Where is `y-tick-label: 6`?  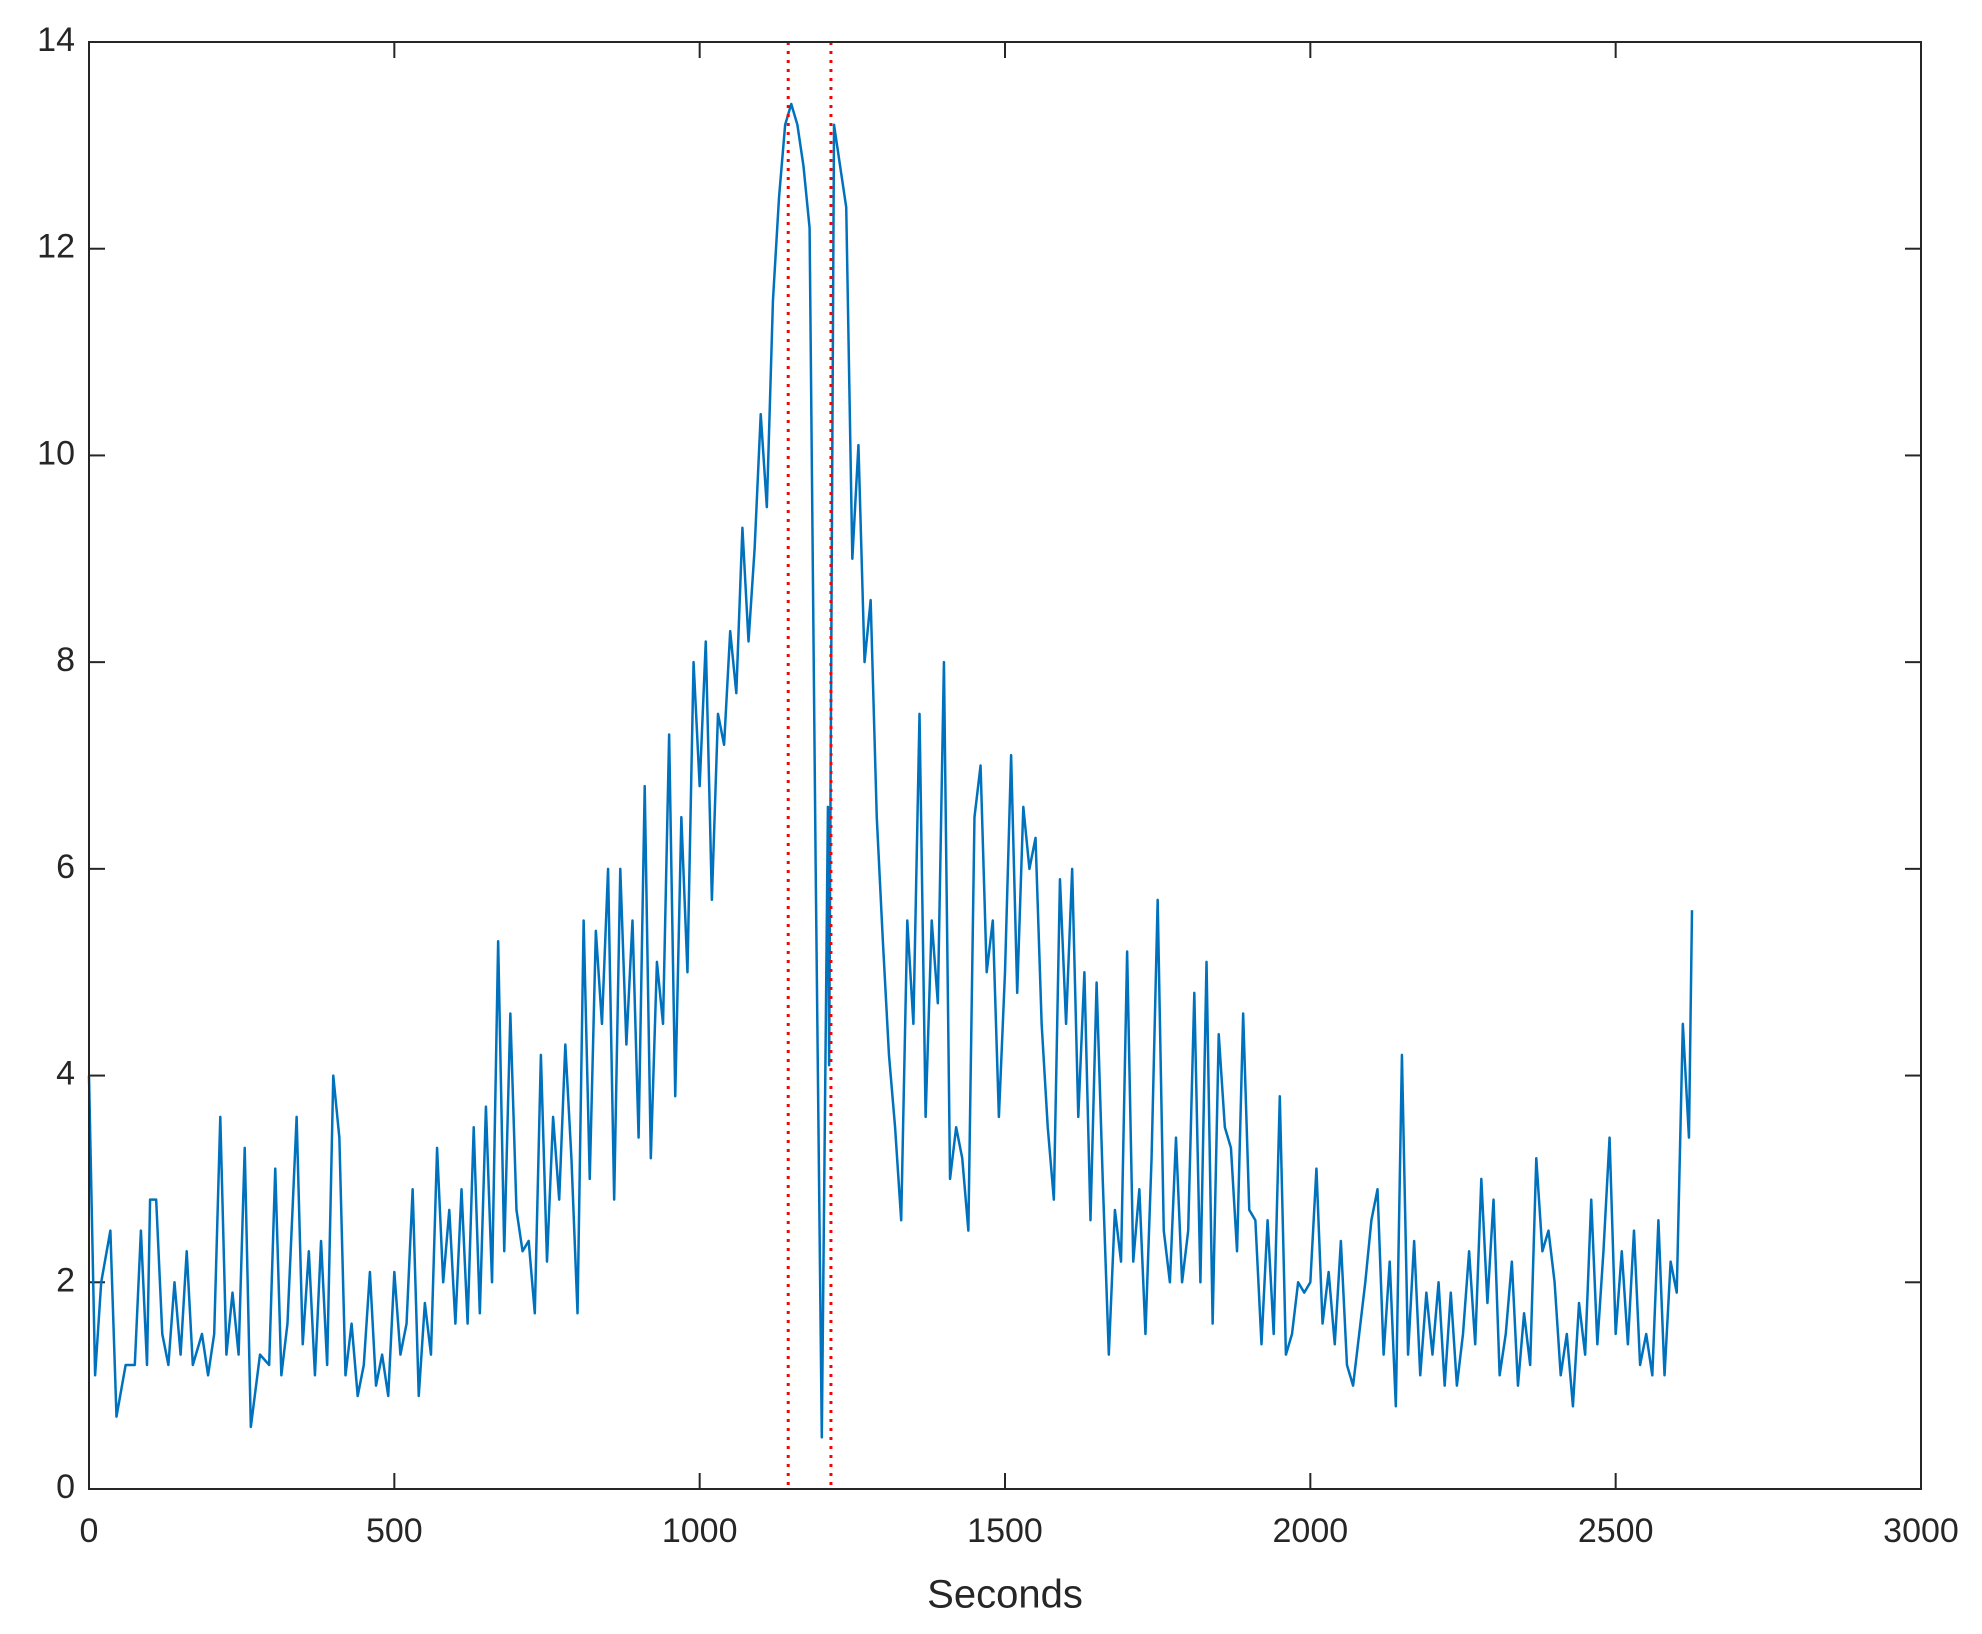
y-tick-label: 6 is located at coordinates (65, 867).